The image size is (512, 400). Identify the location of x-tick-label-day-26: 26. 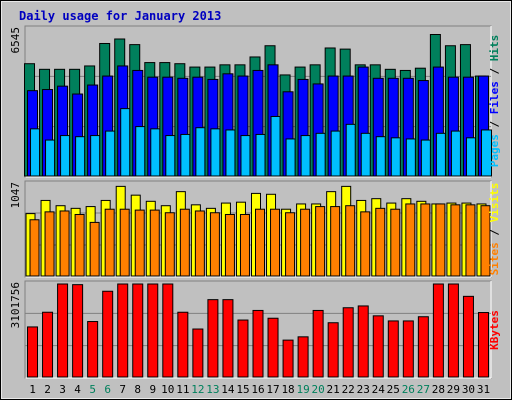
(408, 389).